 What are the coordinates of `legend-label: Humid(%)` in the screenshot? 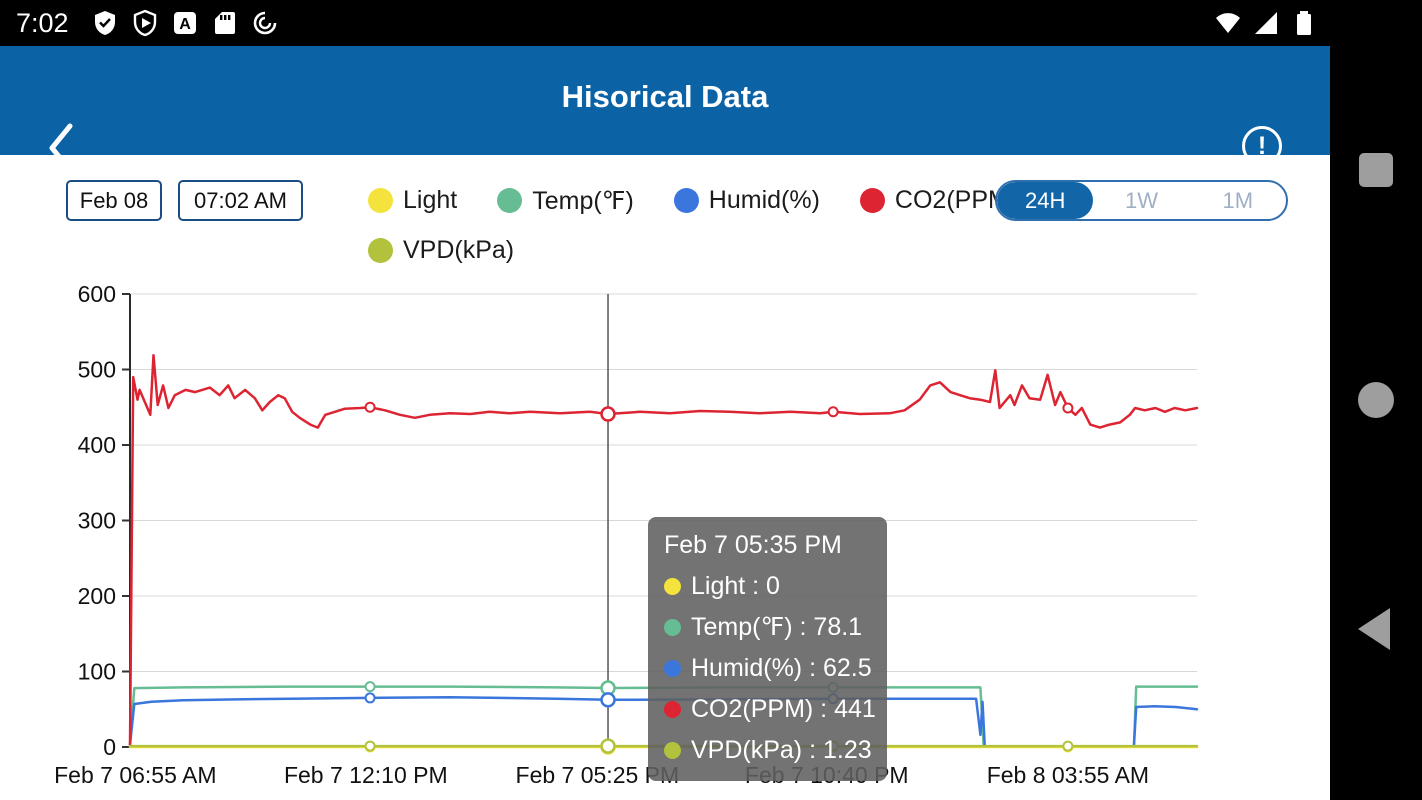 It's located at (764, 200).